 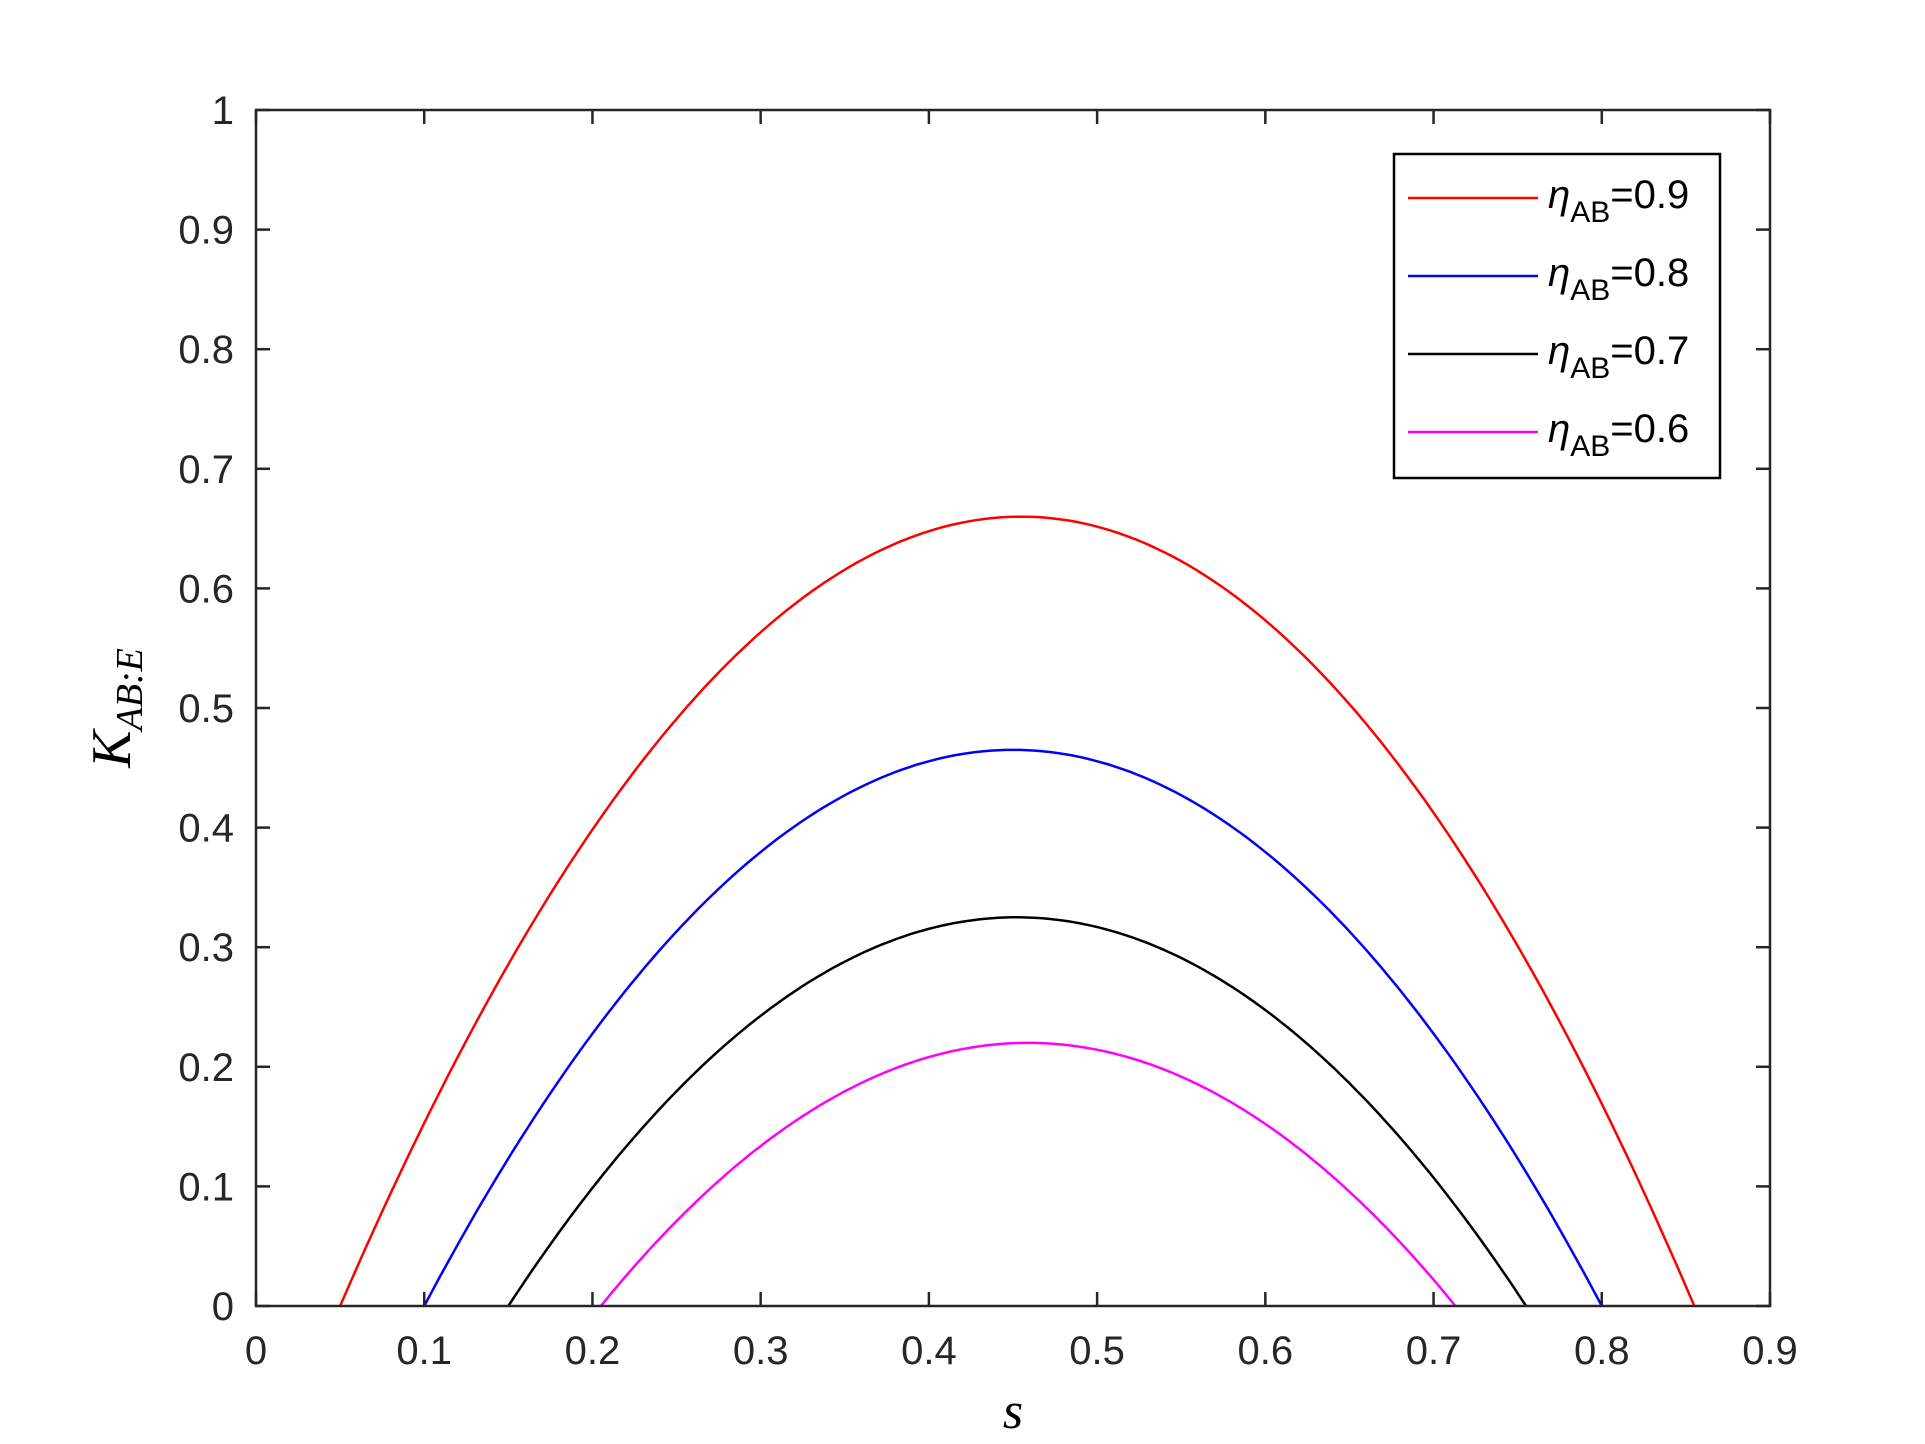 What do you see at coordinates (1097, 1351) in the screenshot?
I see `x-tick-label: 0.5` at bounding box center [1097, 1351].